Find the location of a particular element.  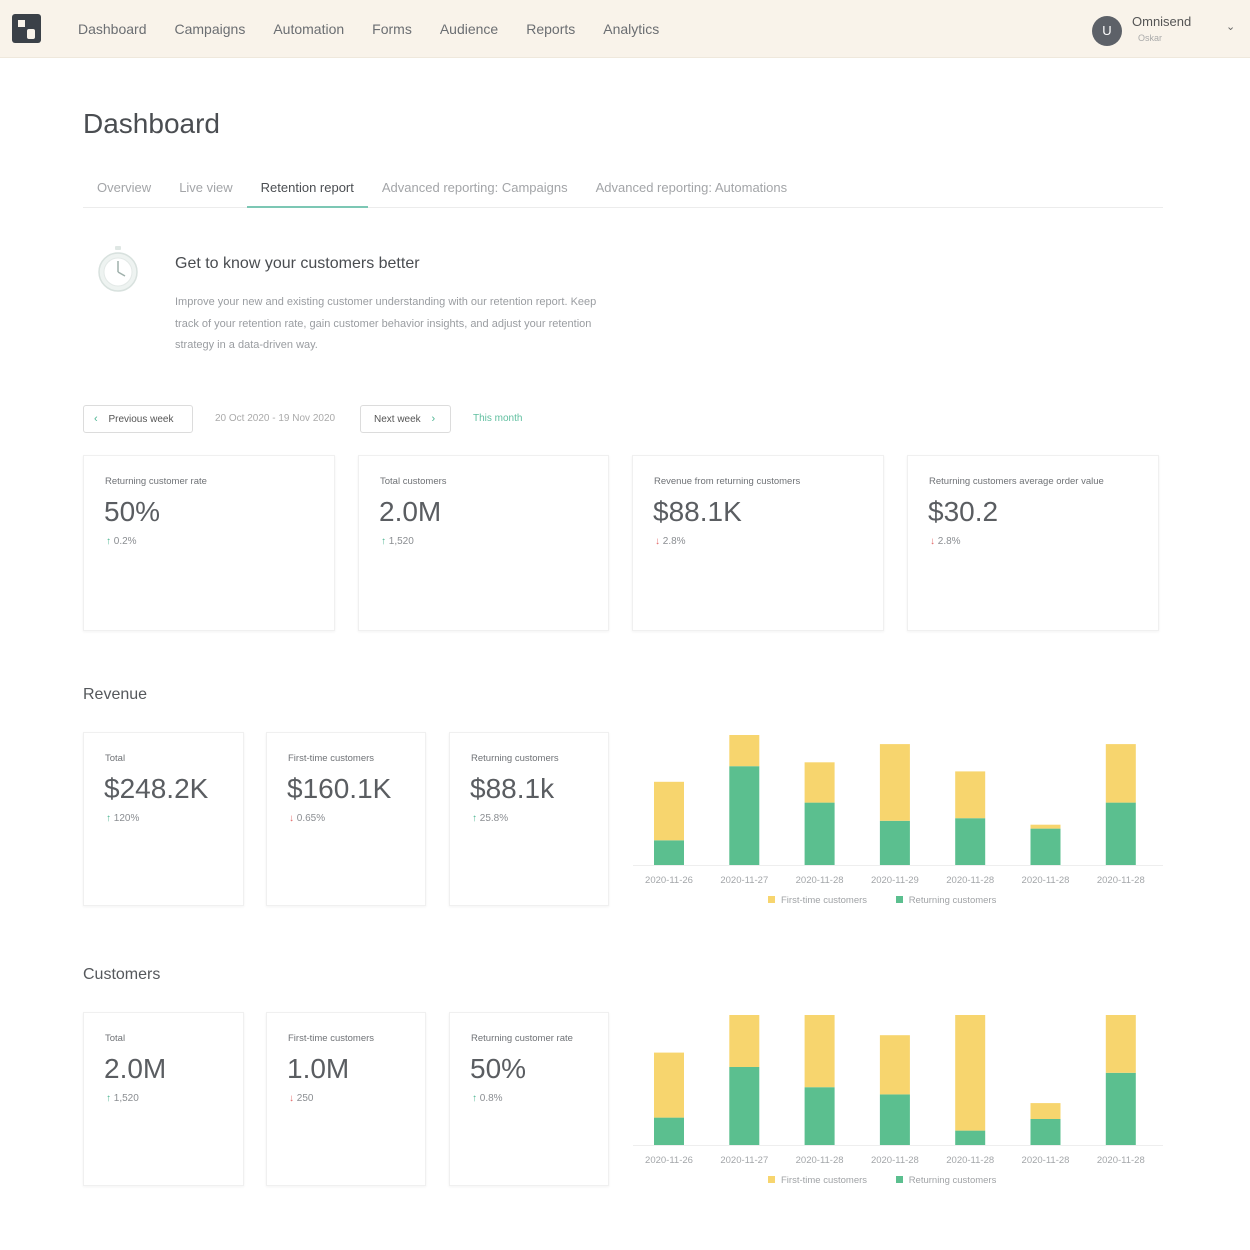

user-name: Omnisend is located at coordinates (1162, 21).